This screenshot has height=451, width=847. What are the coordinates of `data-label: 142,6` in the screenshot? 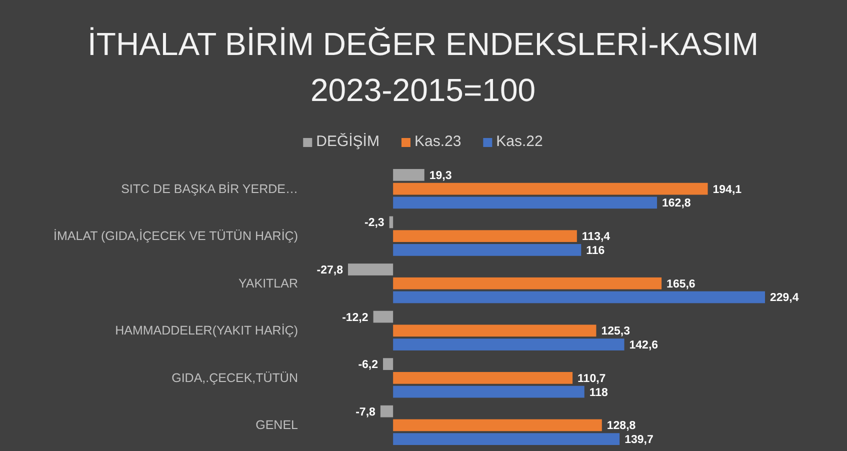 It's located at (643, 346).